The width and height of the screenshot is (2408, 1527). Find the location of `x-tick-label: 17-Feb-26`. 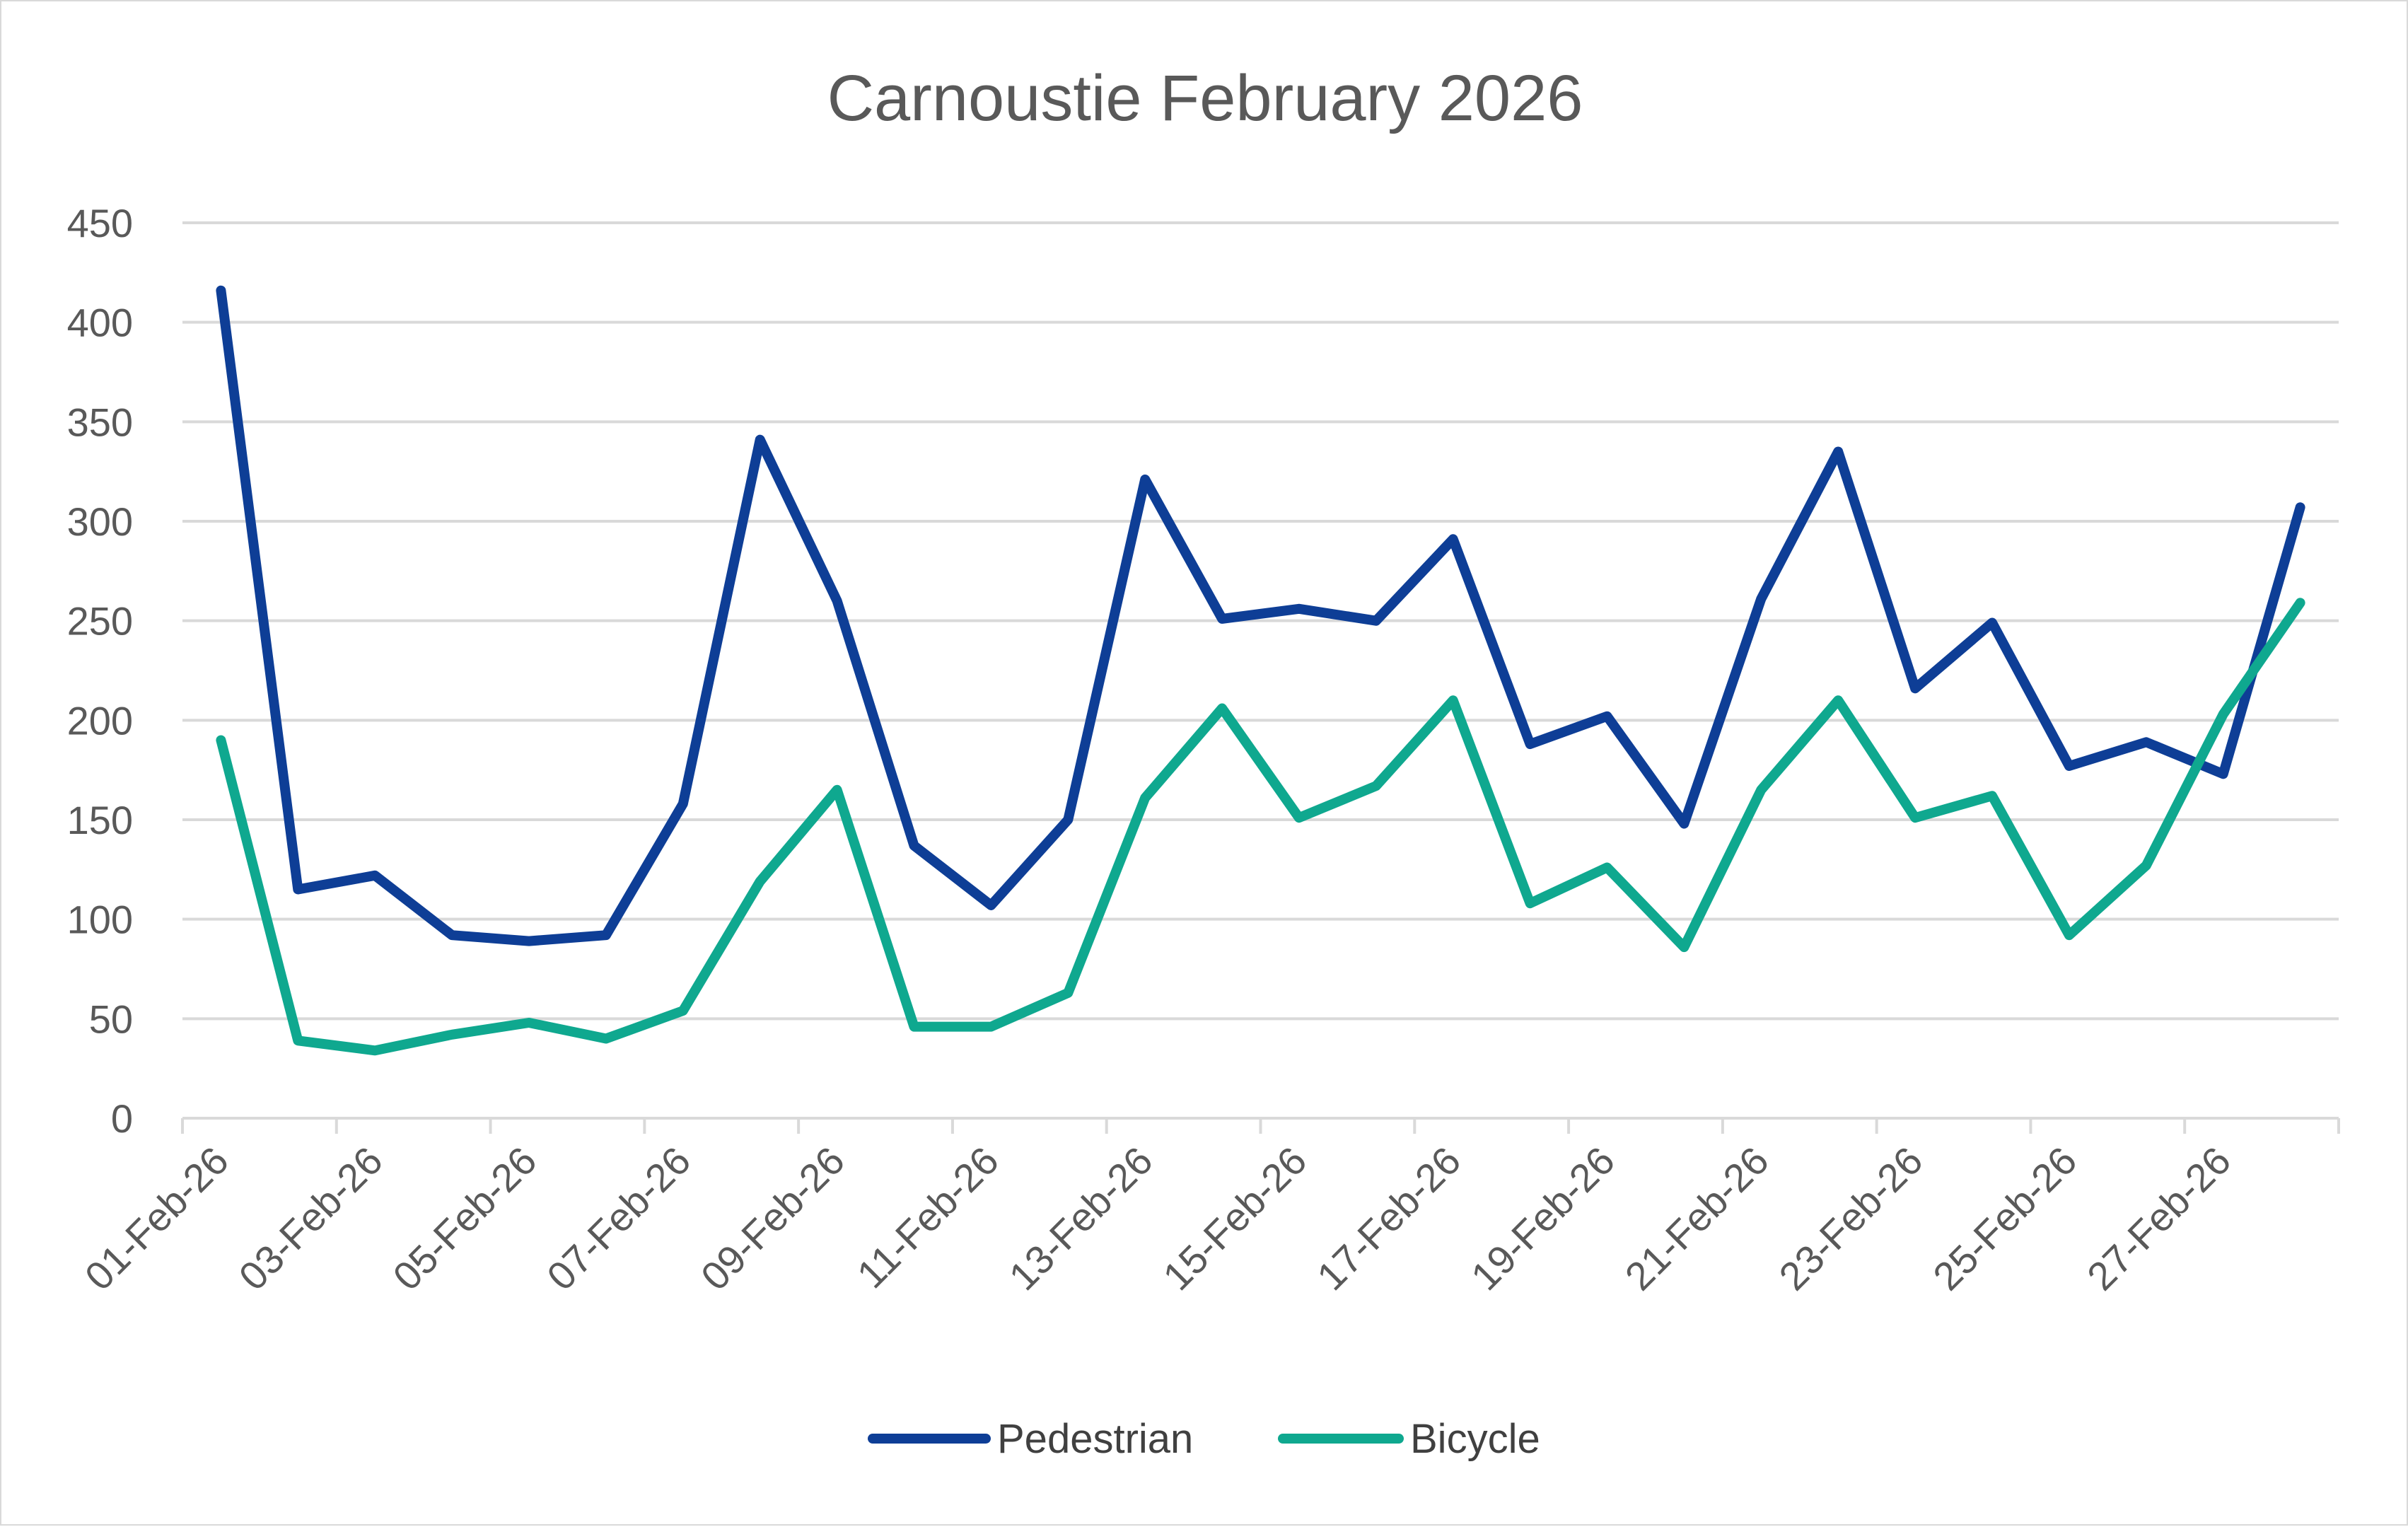

x-tick-label: 17-Feb-26 is located at coordinates (1388, 1218).